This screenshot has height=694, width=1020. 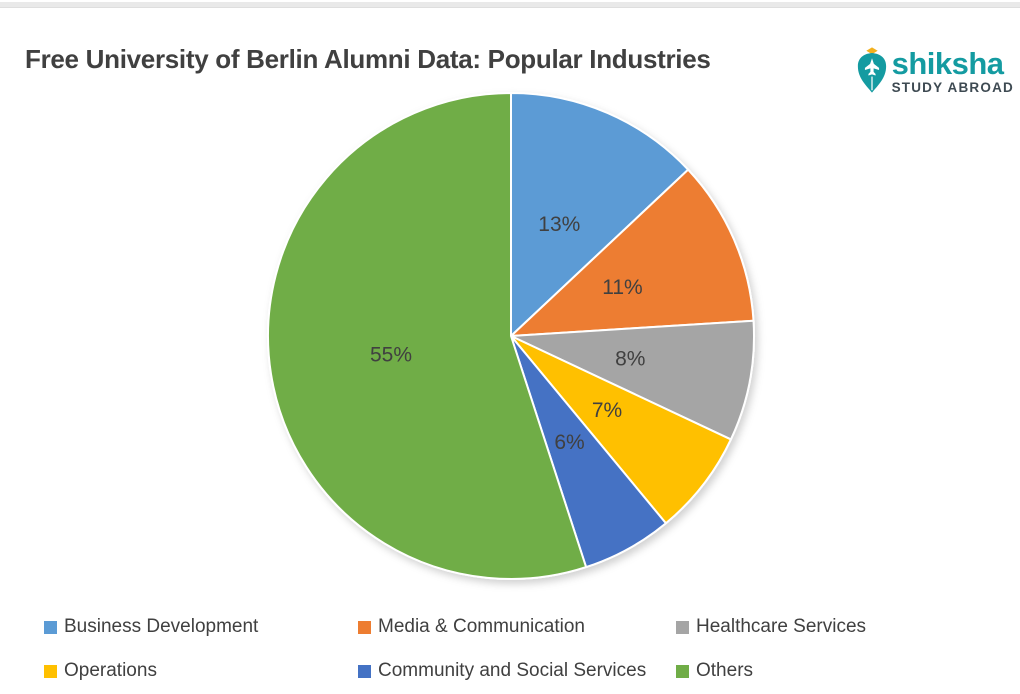 I want to click on pie-slice-operations, so click(x=621, y=430).